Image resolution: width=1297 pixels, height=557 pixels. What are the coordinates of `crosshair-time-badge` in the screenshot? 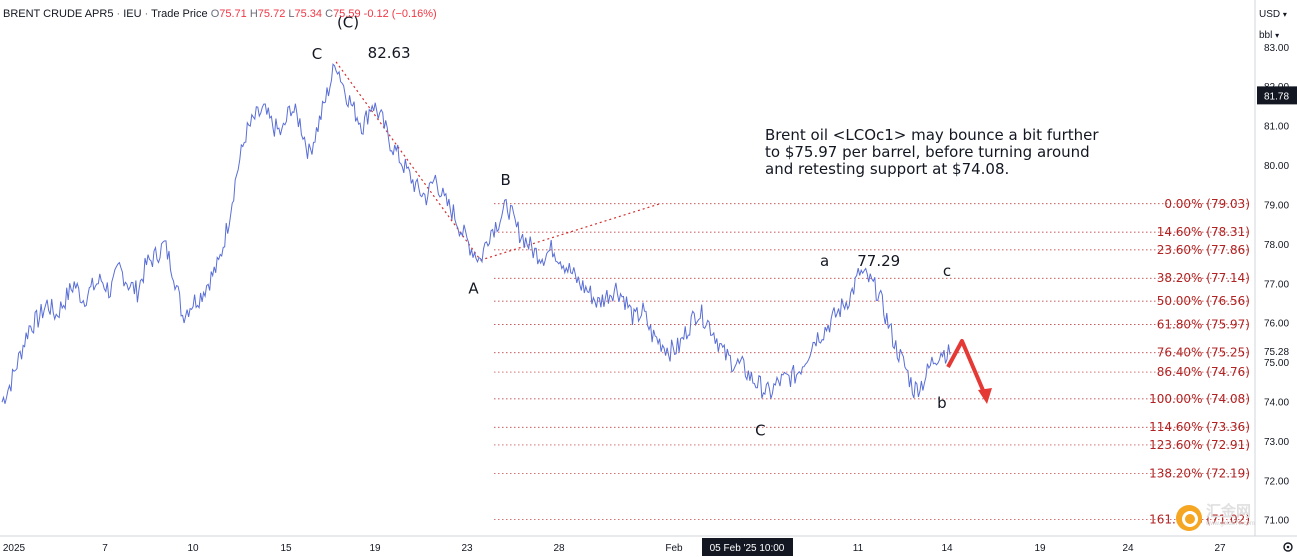 It's located at (747, 547).